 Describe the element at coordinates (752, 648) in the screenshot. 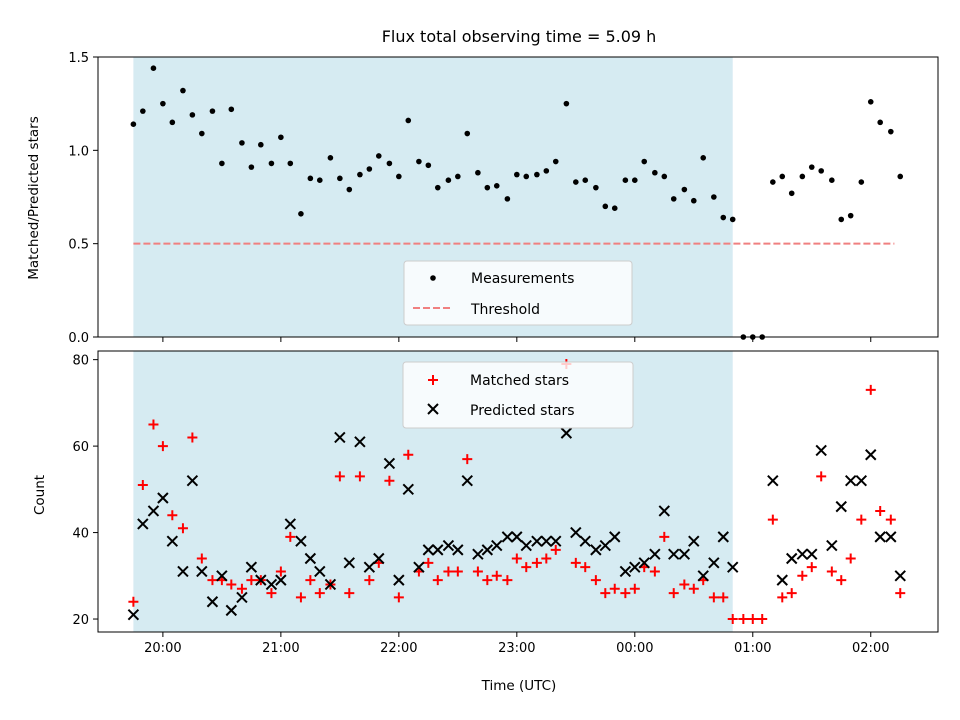

I see `x-tick-label: 01:00` at that location.